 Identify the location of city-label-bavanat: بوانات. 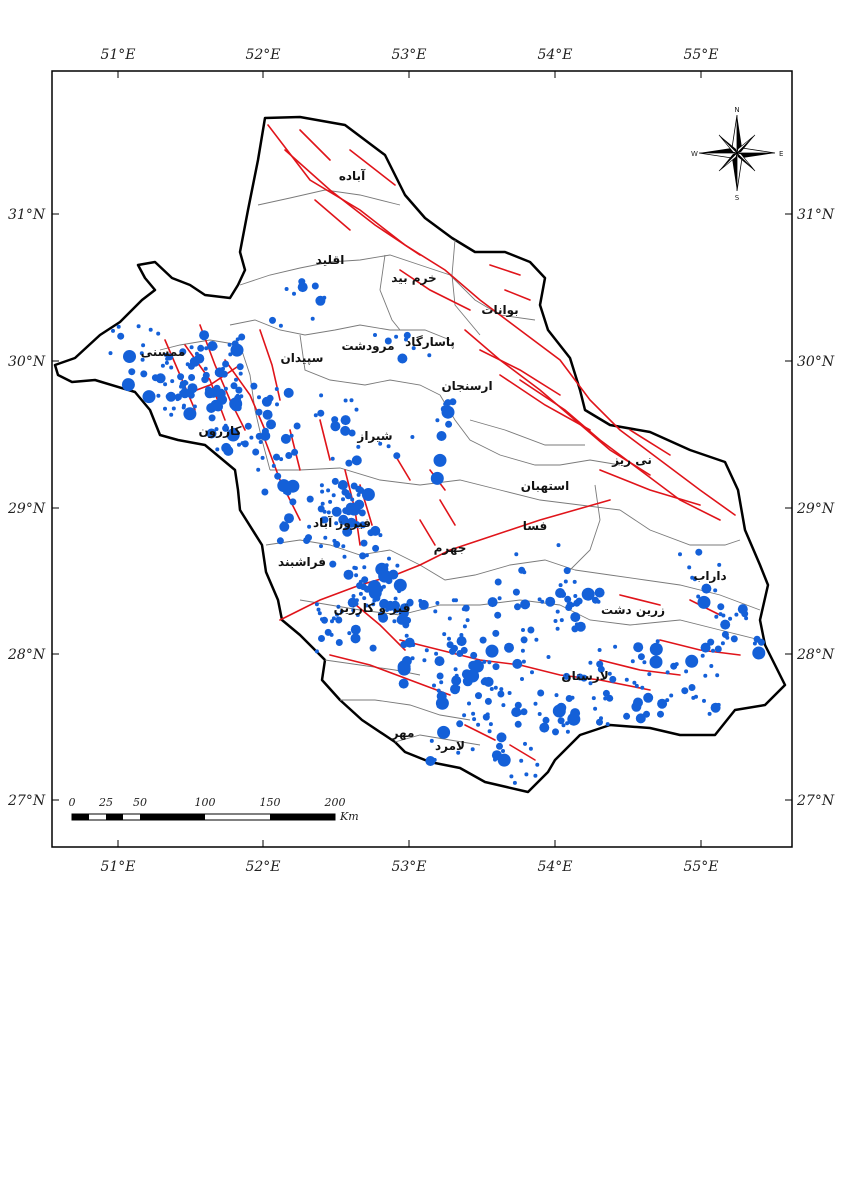
(499, 310).